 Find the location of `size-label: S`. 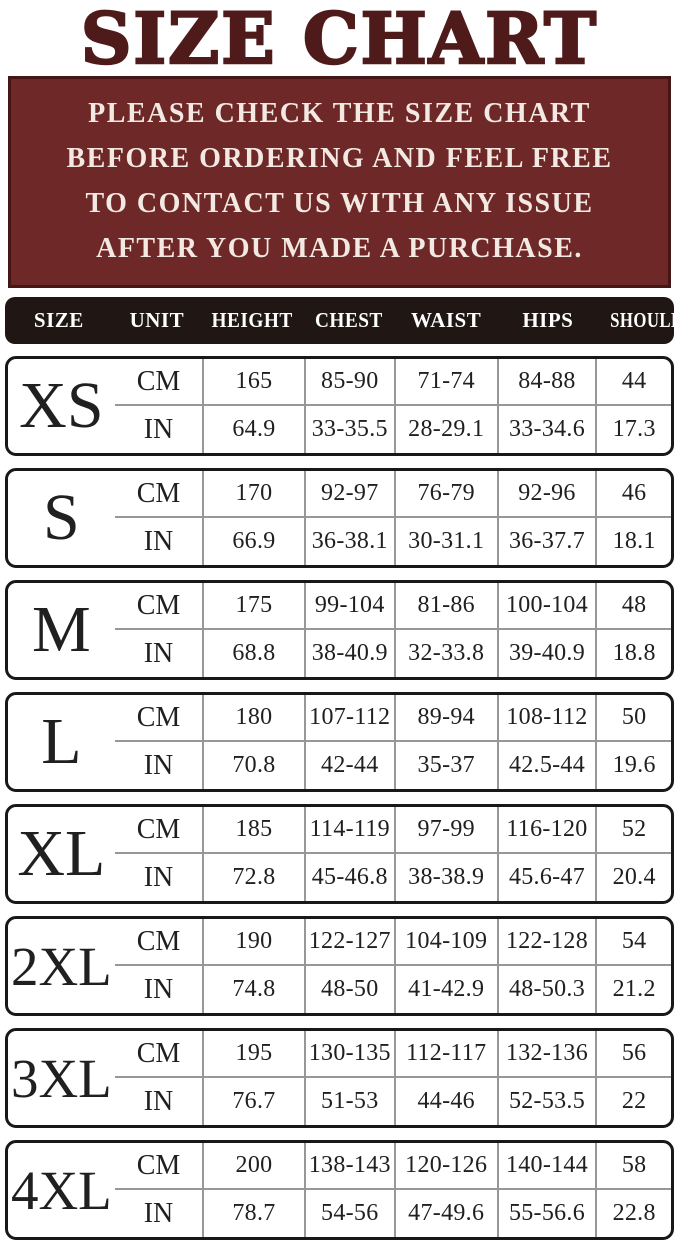

size-label: S is located at coordinates (61, 517).